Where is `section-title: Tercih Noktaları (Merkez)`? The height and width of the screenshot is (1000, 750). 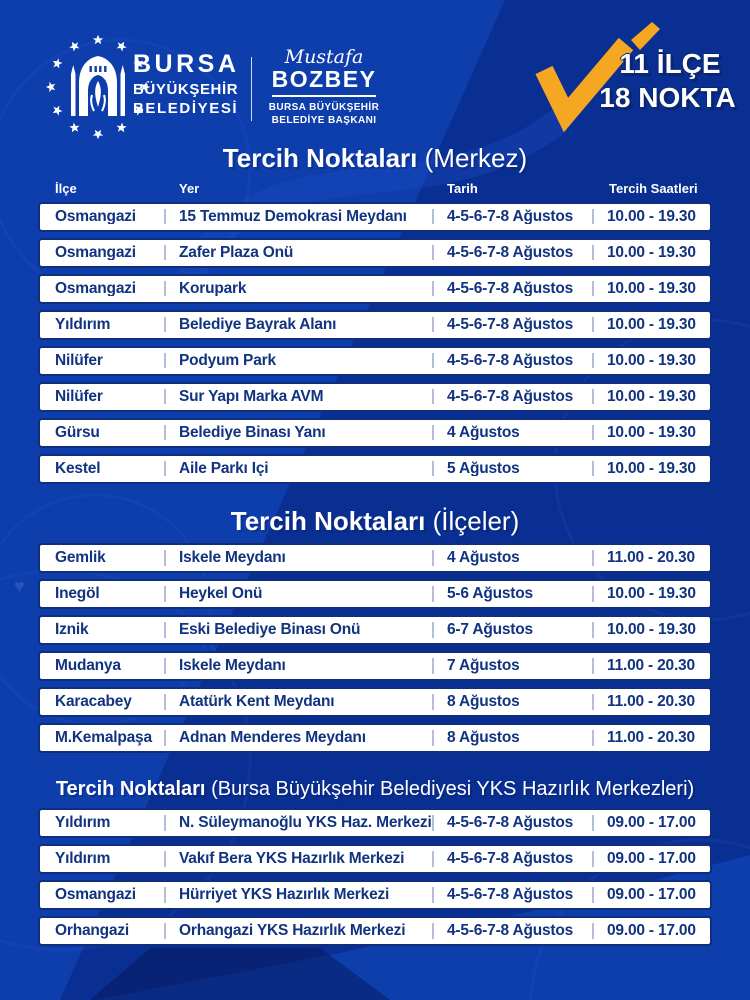 section-title: Tercih Noktaları (Merkez) is located at coordinates (375, 158).